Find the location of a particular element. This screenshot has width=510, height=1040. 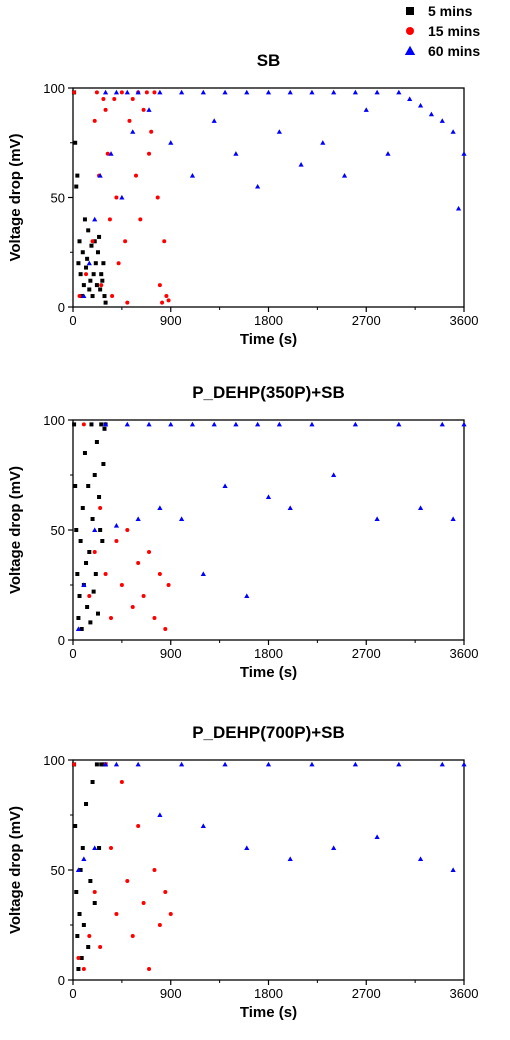

y-tick-label: 50 is located at coordinates (58, 530).